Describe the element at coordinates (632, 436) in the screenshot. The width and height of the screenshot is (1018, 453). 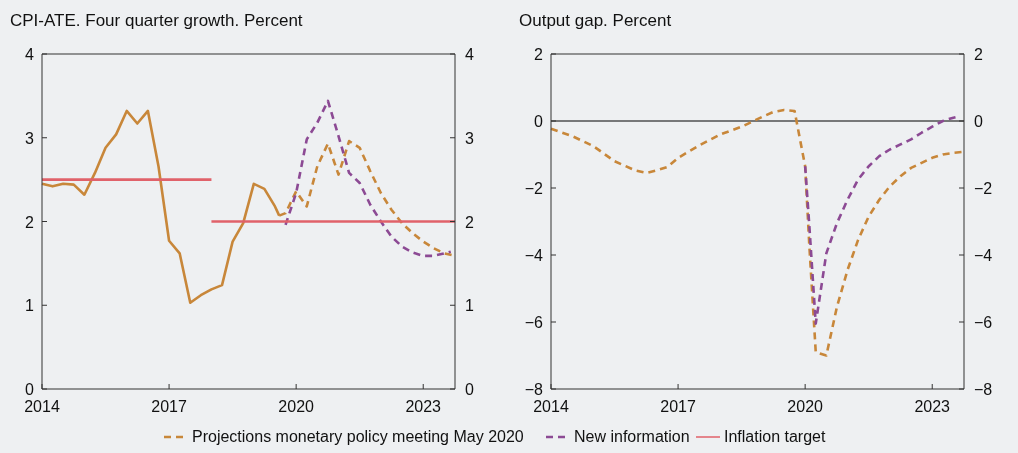
I see `legend-label: New information` at that location.